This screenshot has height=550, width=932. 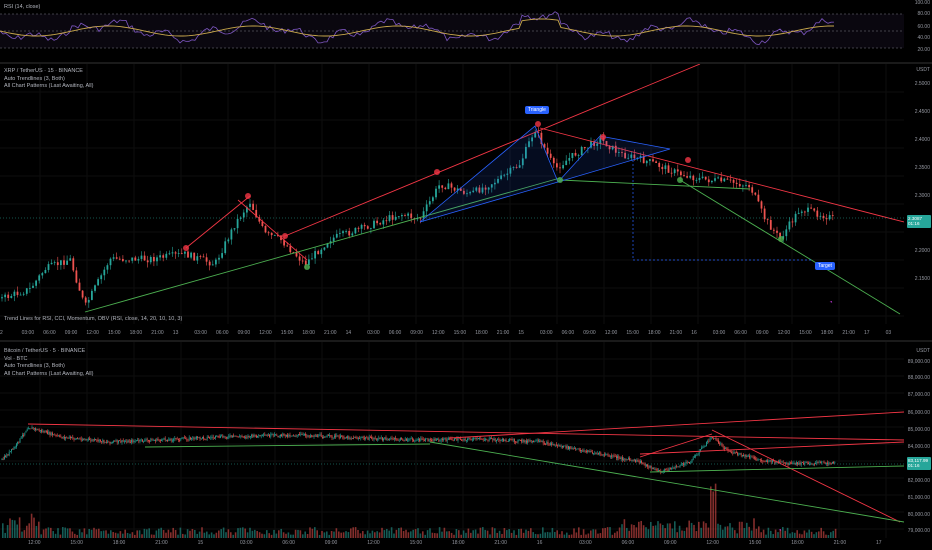 What do you see at coordinates (537, 110) in the screenshot?
I see `triangle-pattern-label: Triangle` at bounding box center [537, 110].